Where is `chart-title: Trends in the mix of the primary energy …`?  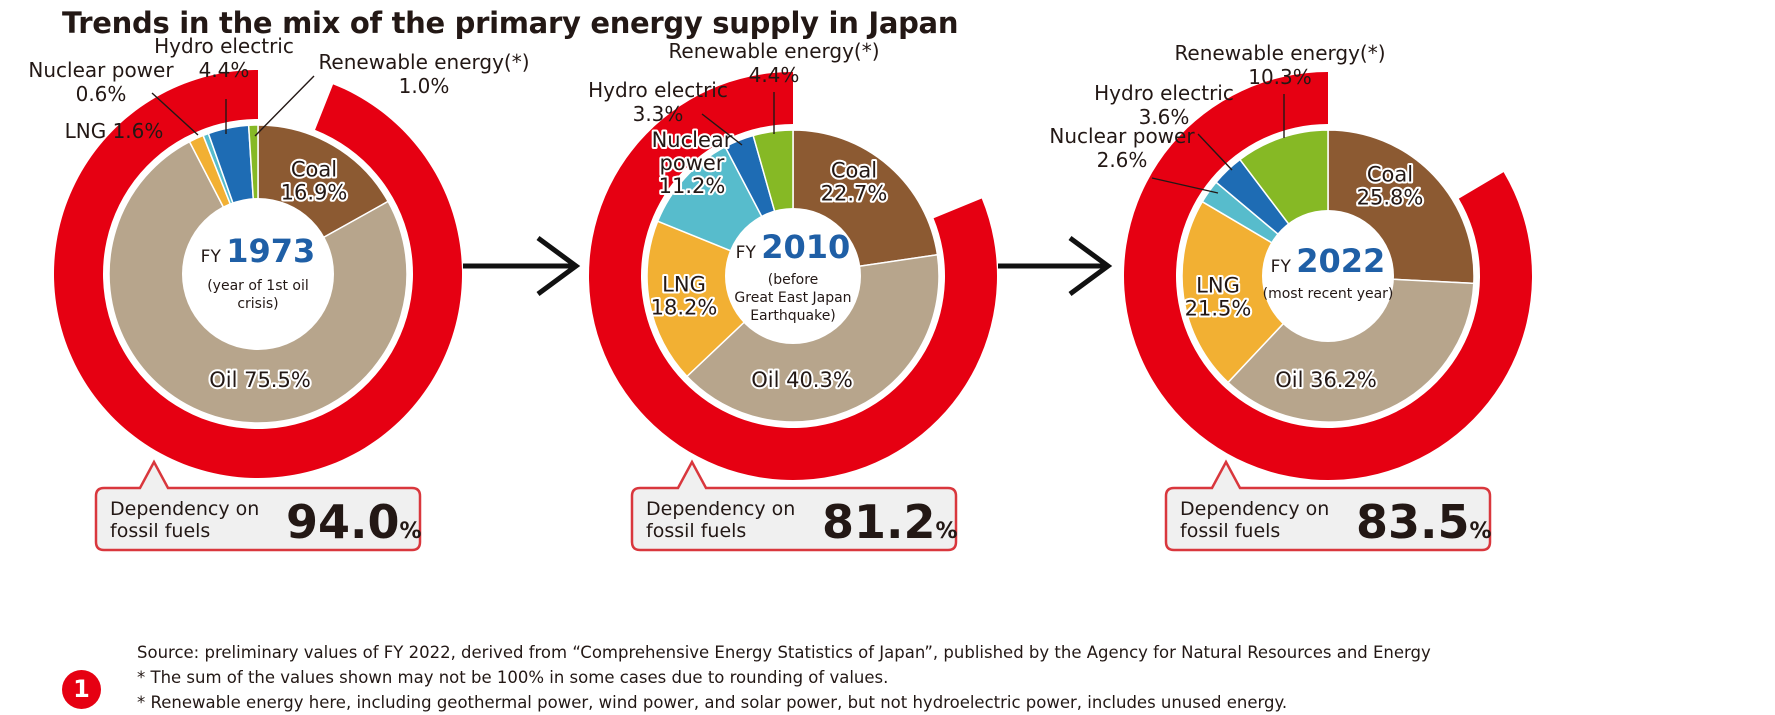 chart-title: Trends in the mix of the primary energy … is located at coordinates (510, 23).